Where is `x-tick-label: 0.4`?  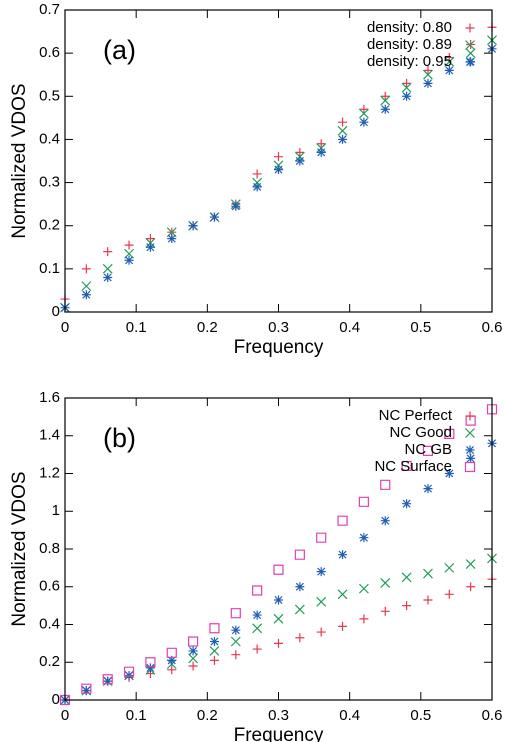 x-tick-label: 0.4 is located at coordinates (349, 327).